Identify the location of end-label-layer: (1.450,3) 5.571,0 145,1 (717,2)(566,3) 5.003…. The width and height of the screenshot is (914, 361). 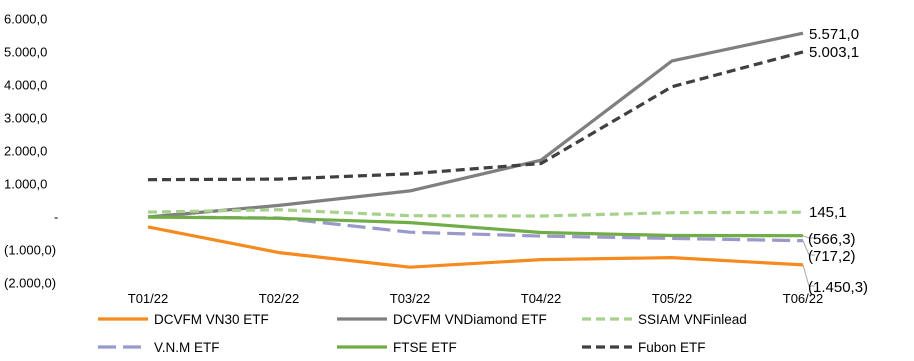
(835, 161).